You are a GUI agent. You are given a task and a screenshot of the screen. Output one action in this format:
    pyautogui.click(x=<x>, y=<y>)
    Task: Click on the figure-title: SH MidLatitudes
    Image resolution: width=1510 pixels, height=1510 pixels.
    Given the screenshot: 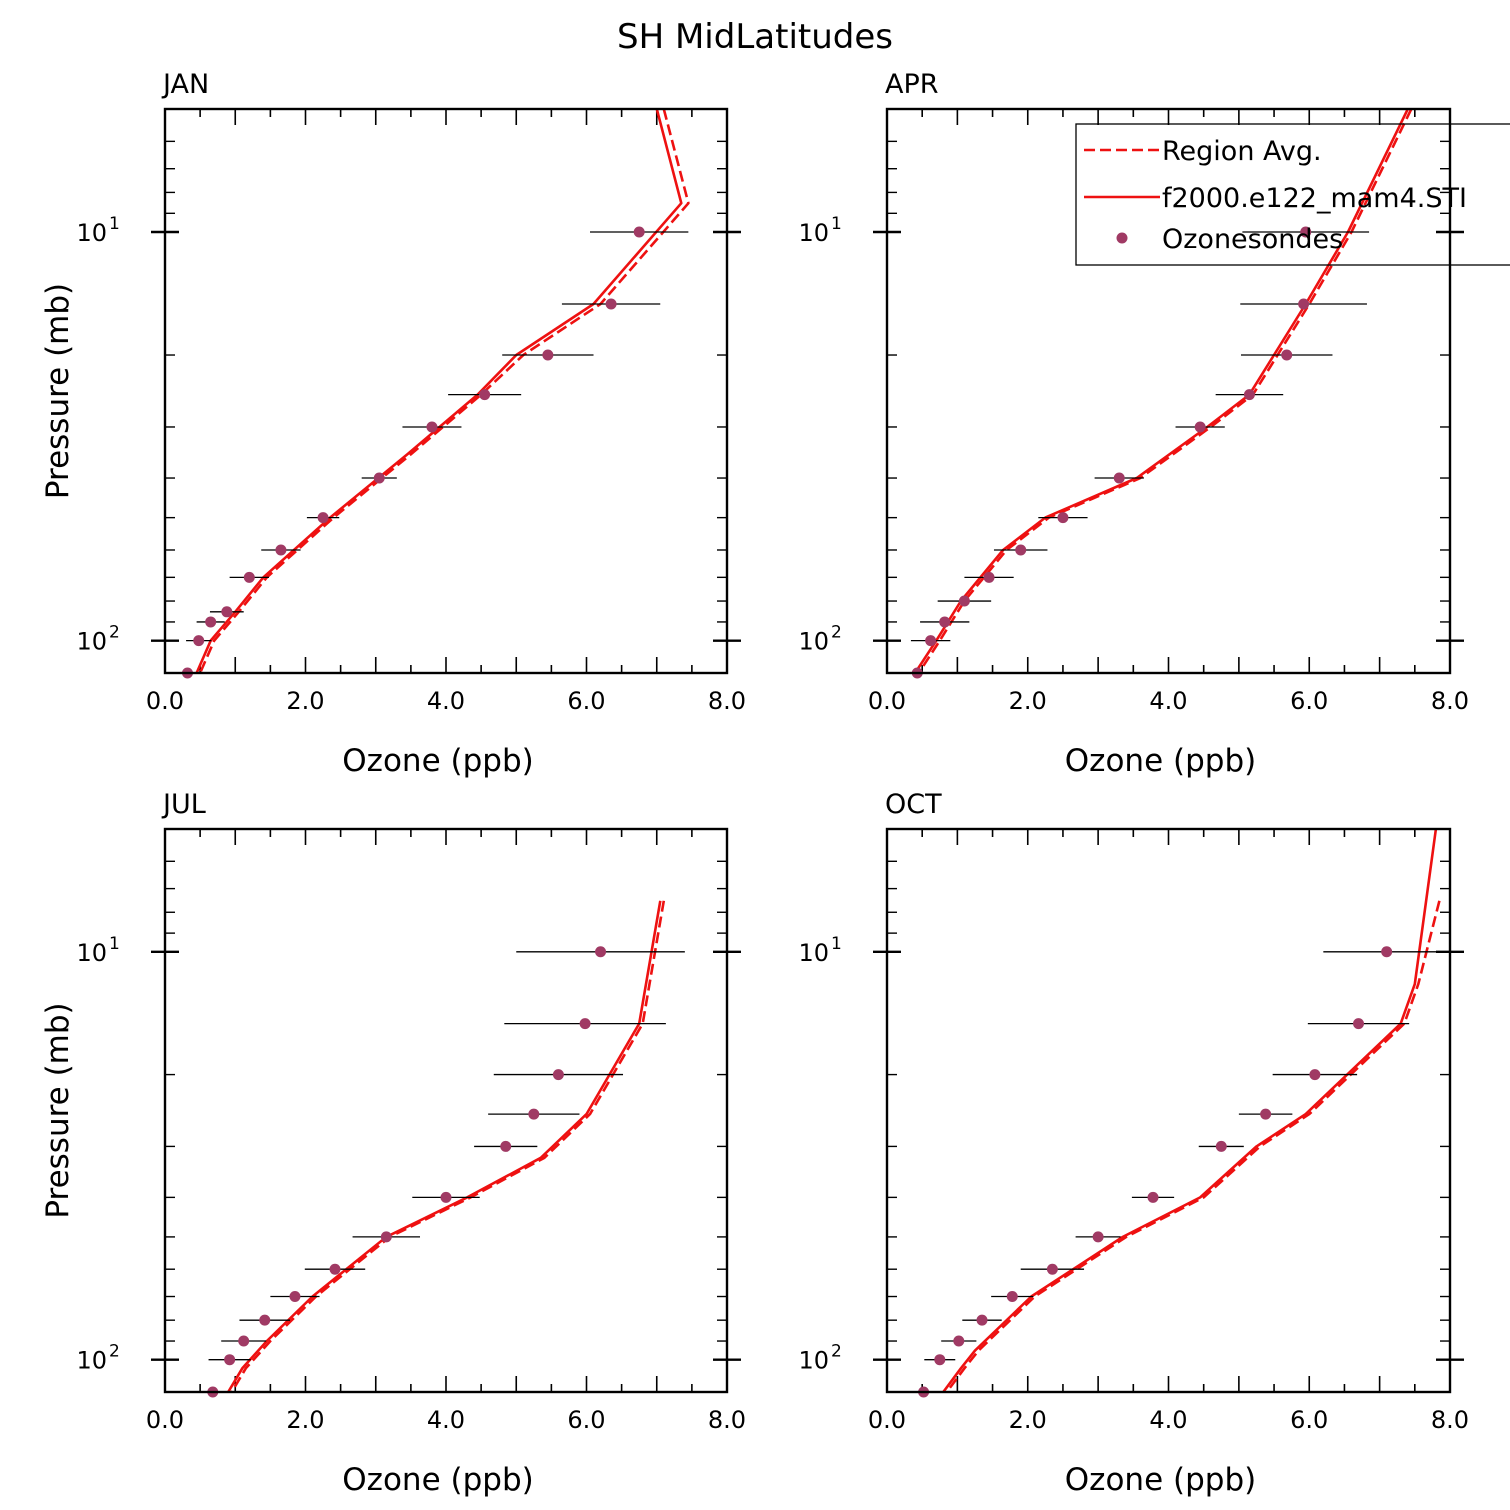 What is the action you would take?
    pyautogui.click(x=755, y=37)
    